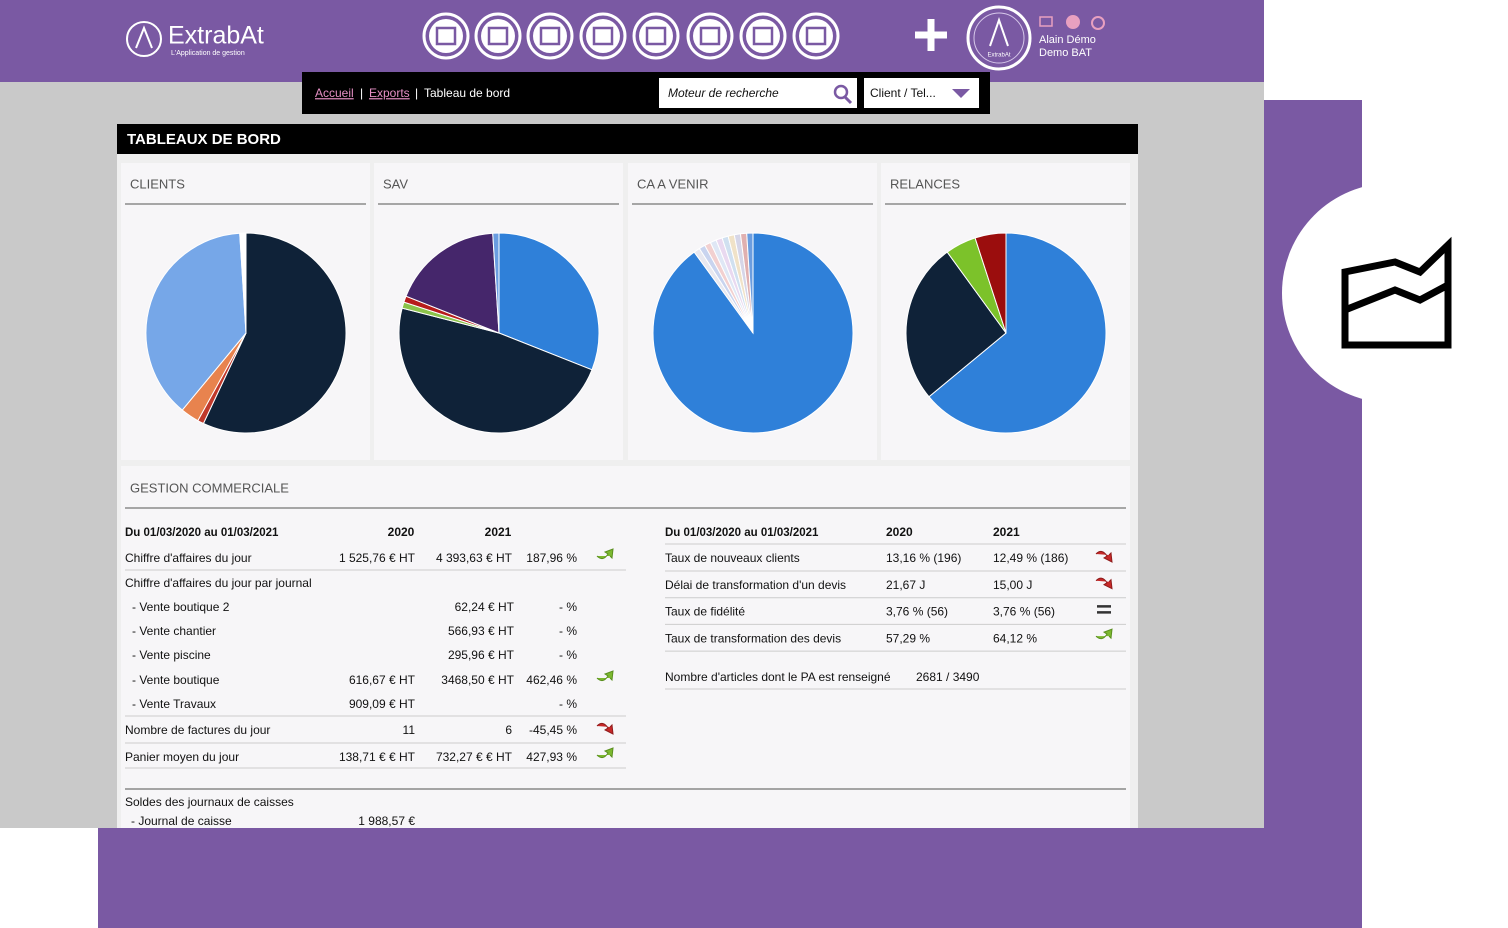  Describe the element at coordinates (477, 680) in the screenshot. I see `cell-2021: 3468,50 € HT` at that location.